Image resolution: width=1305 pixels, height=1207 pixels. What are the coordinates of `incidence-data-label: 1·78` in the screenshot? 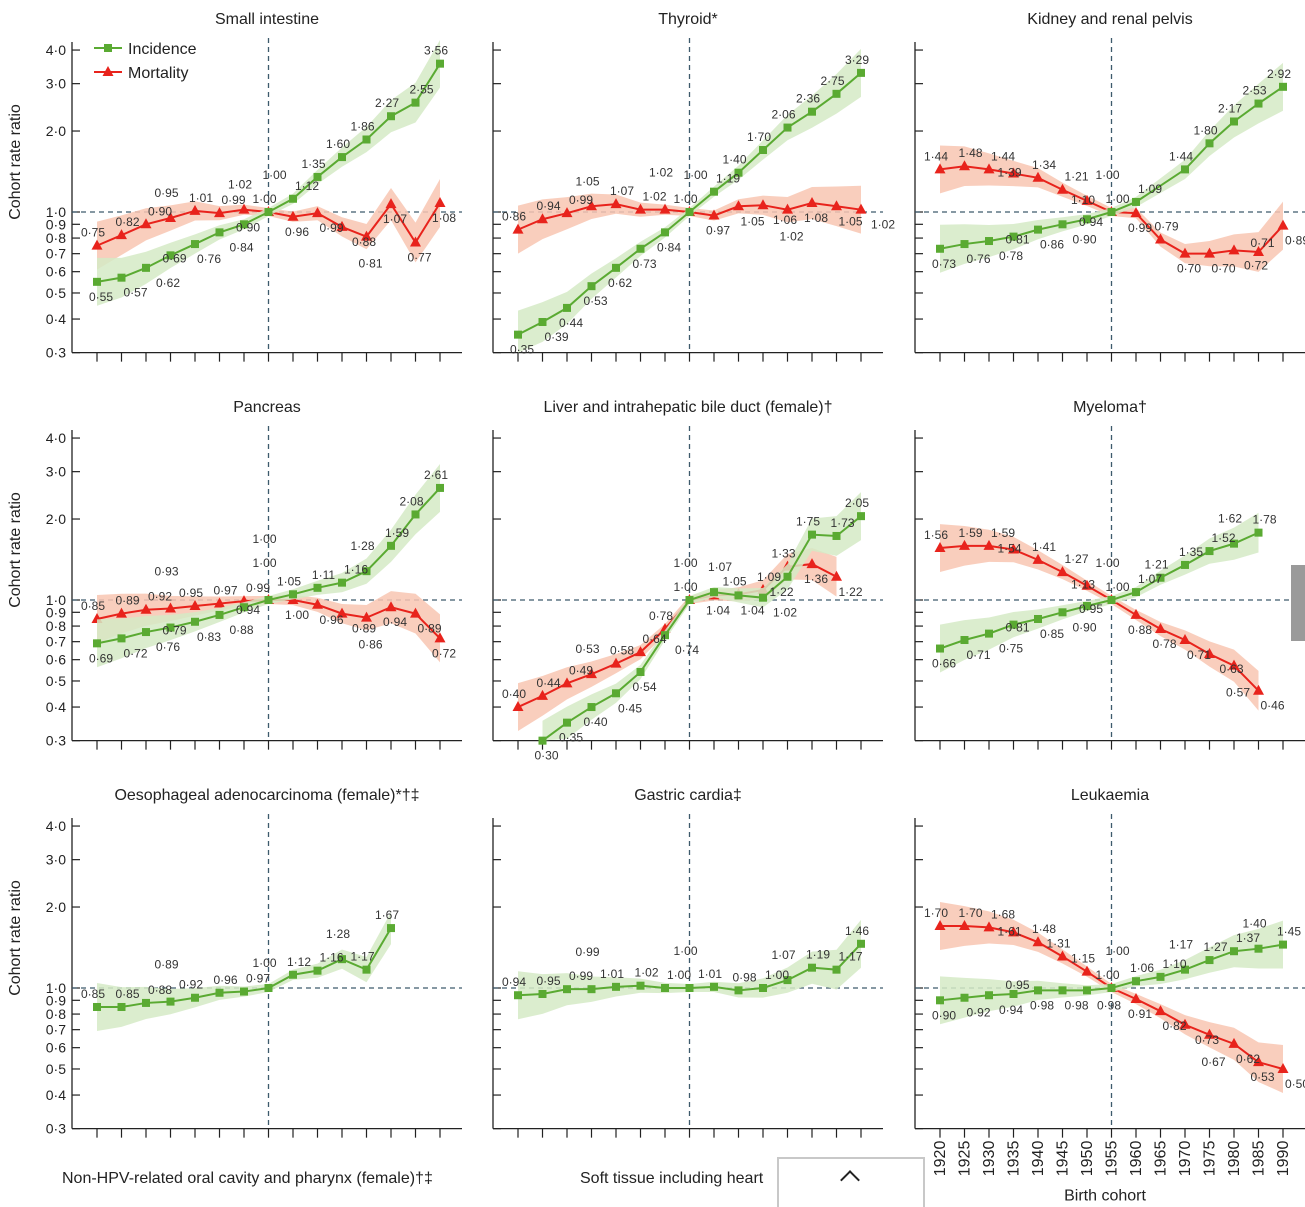 It's located at (1264, 520).